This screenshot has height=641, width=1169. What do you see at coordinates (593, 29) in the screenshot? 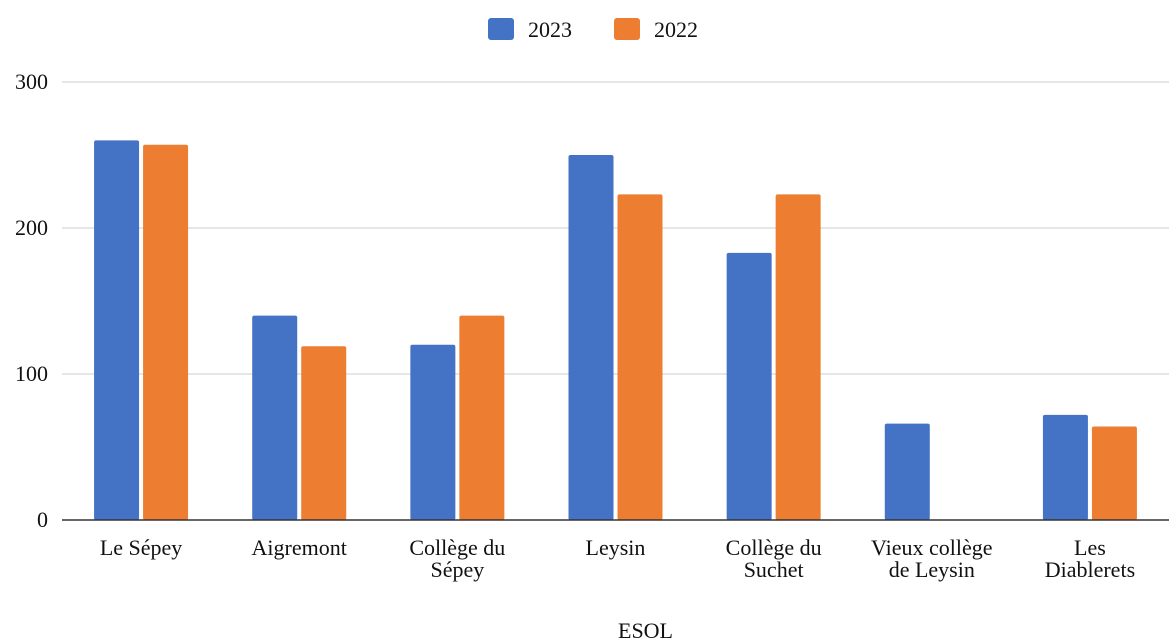
I see `legend: 2023 2022` at bounding box center [593, 29].